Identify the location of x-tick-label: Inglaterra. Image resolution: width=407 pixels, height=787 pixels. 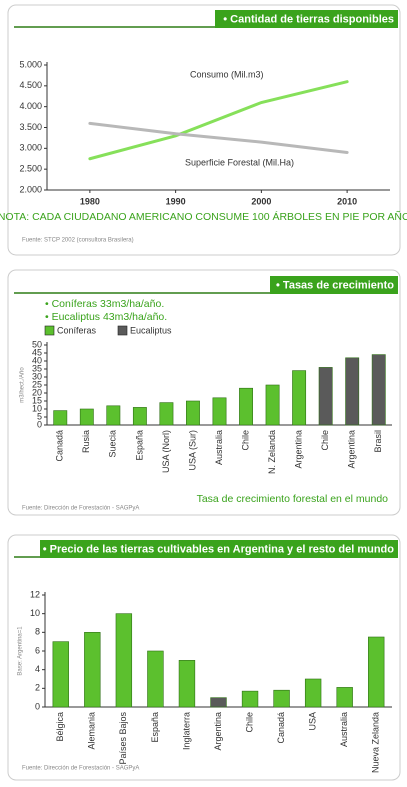
(186, 731).